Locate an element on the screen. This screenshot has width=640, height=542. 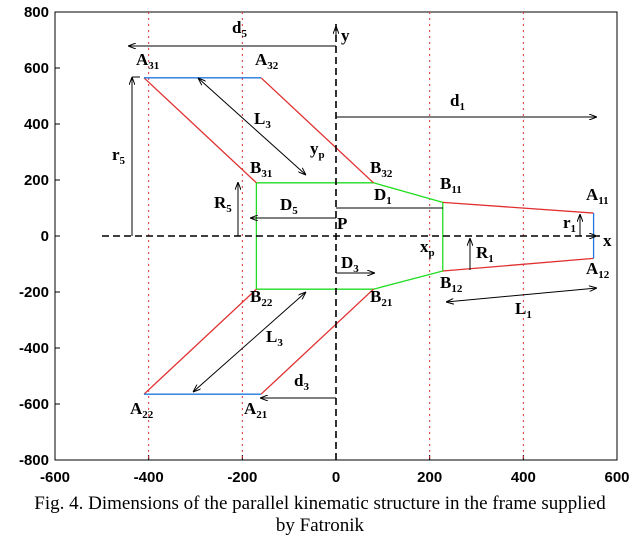
y-tick-label: -200 is located at coordinates (34, 292).